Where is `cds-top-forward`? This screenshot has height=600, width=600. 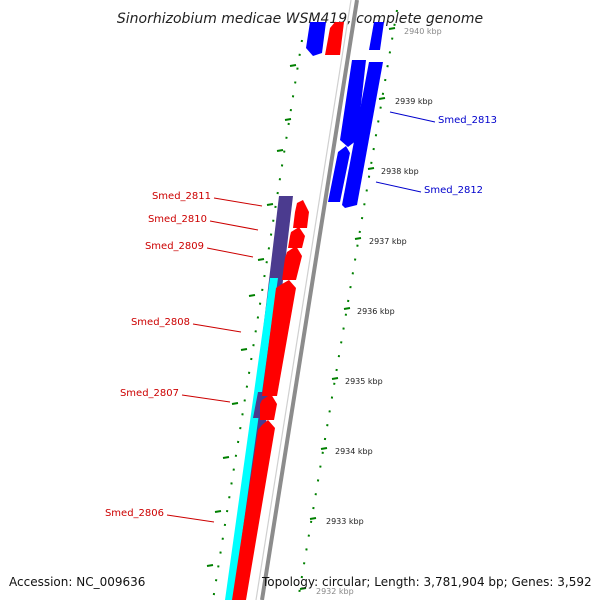
cds-top-forward is located at coordinates (334, 38).